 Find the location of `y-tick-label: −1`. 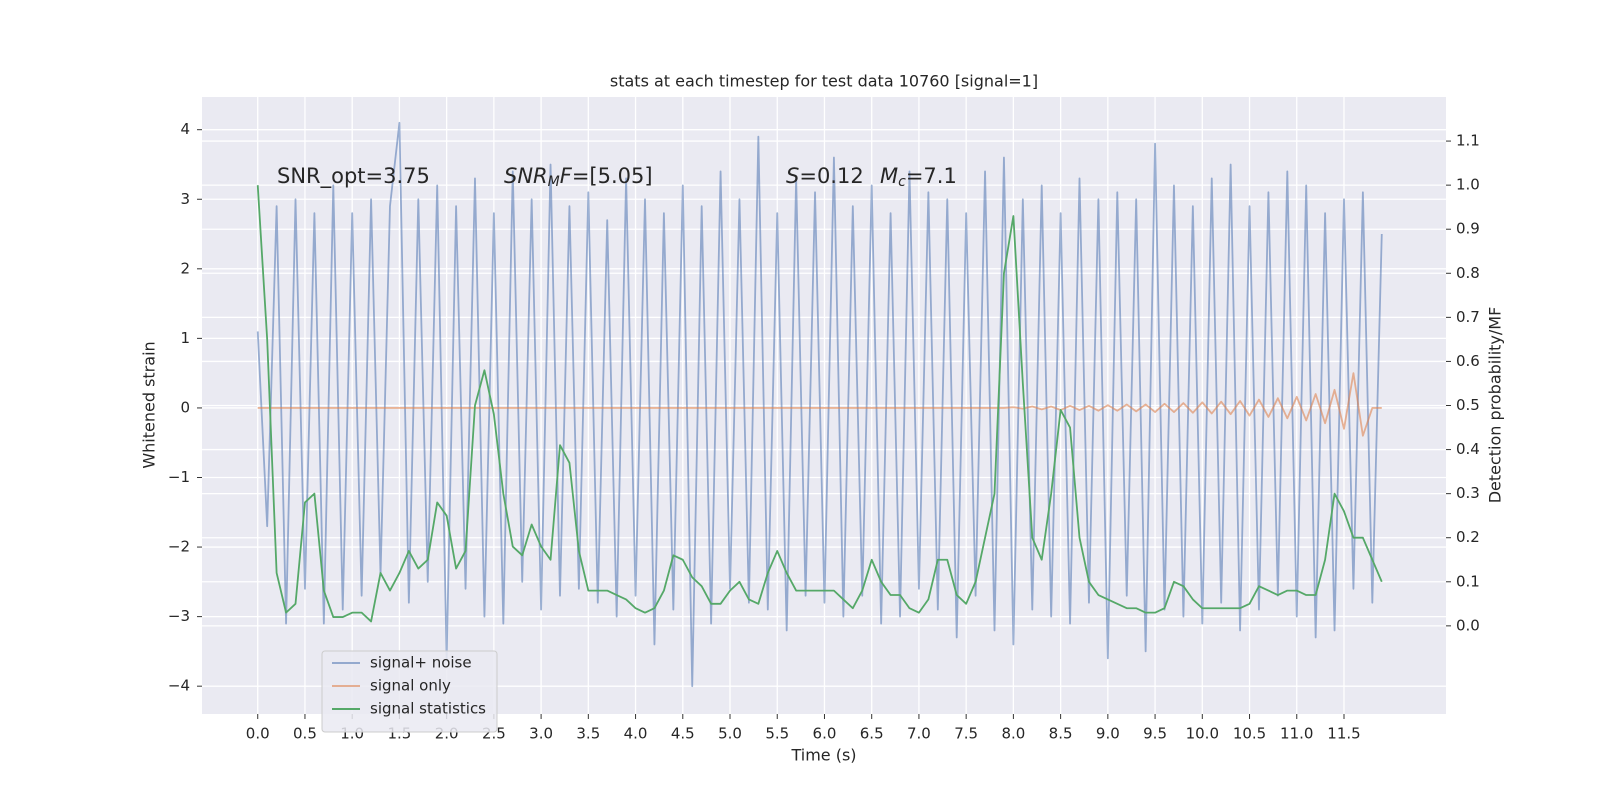

y-tick-label: −1 is located at coordinates (179, 477).